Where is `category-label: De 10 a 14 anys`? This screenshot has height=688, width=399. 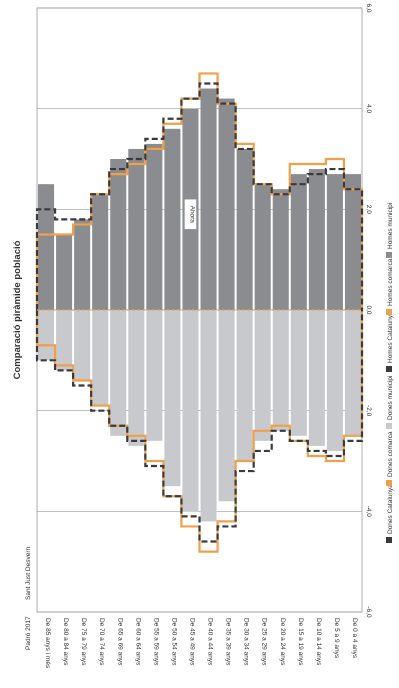 category-label: De 10 a 14 anys is located at coordinates (318, 642).